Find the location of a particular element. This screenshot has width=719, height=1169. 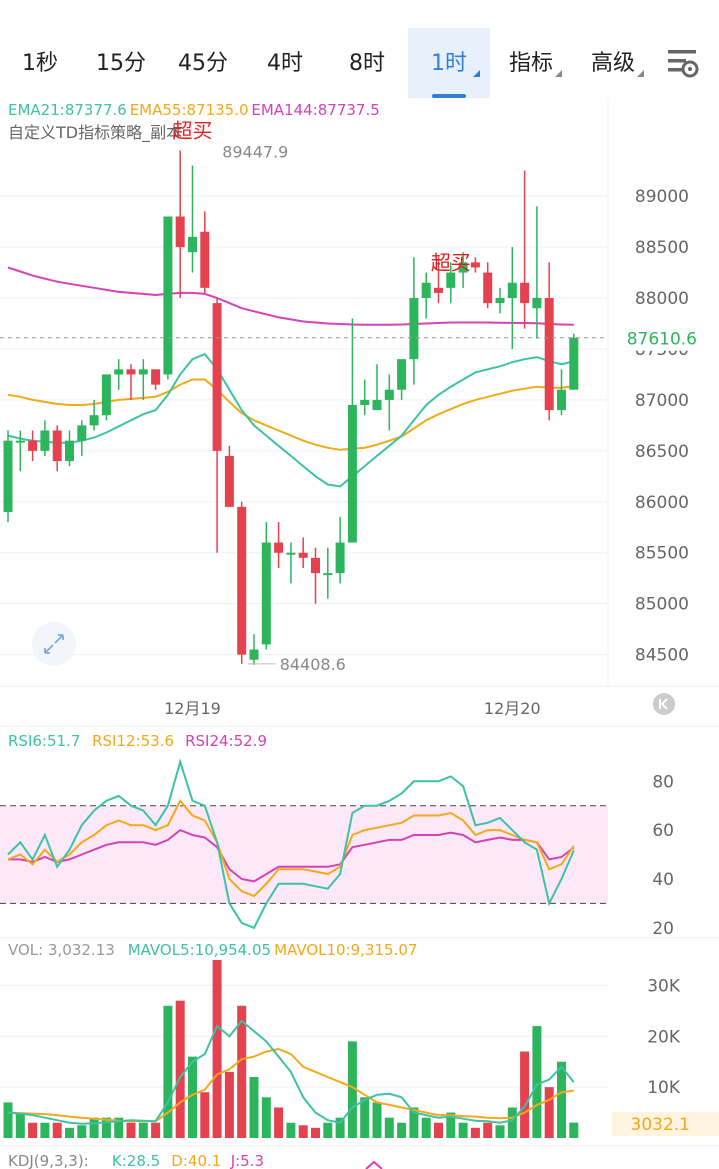

overbought-label: 超买 is located at coordinates (451, 262).